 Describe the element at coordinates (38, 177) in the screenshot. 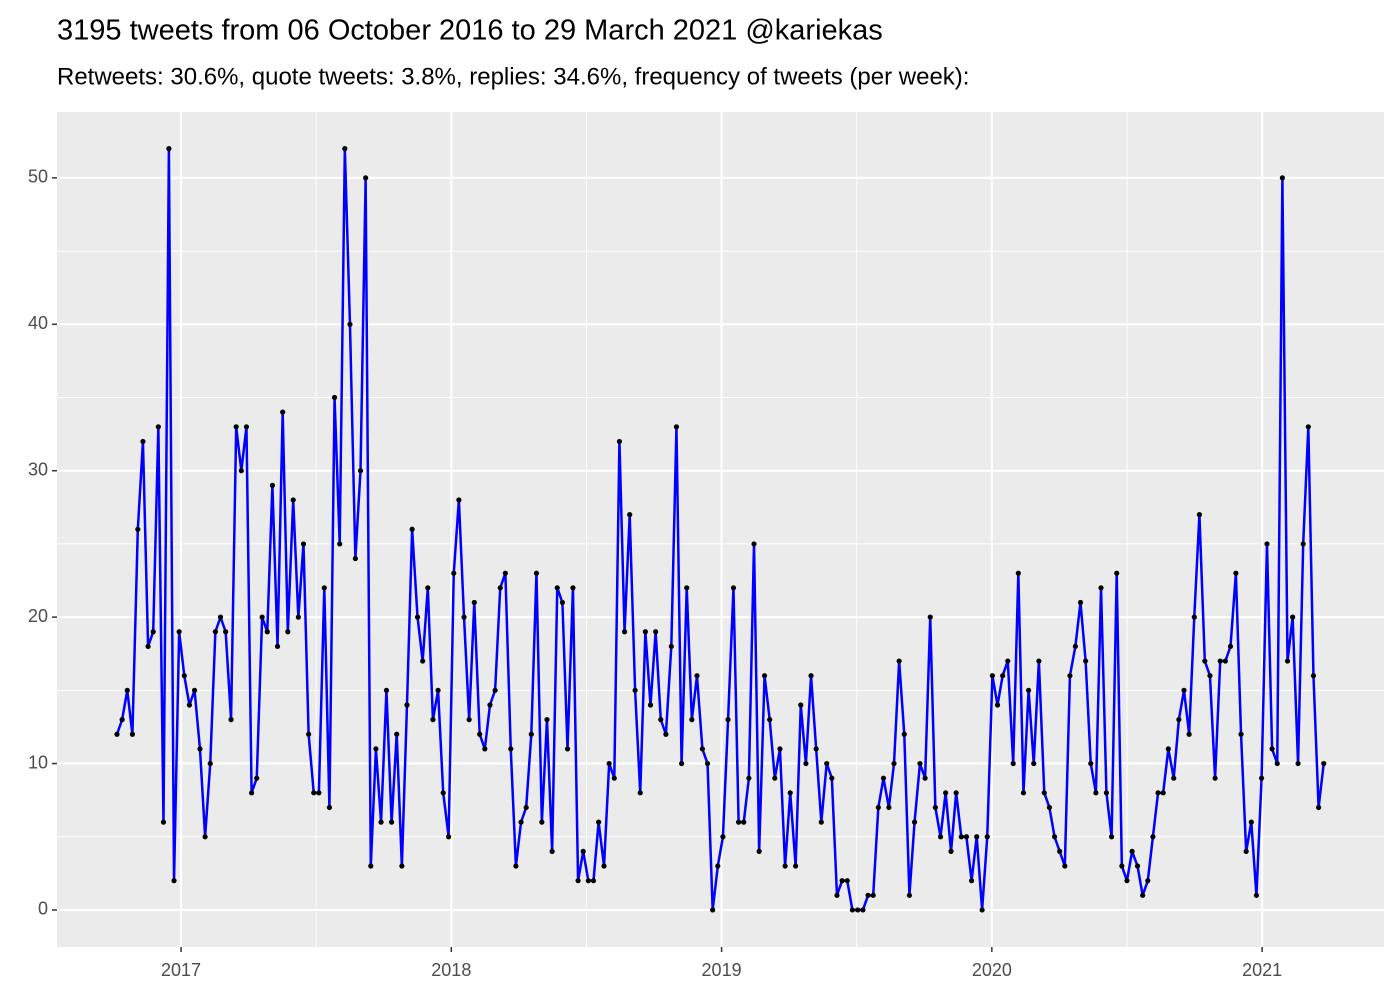

I see `y-tick-label: 50` at that location.